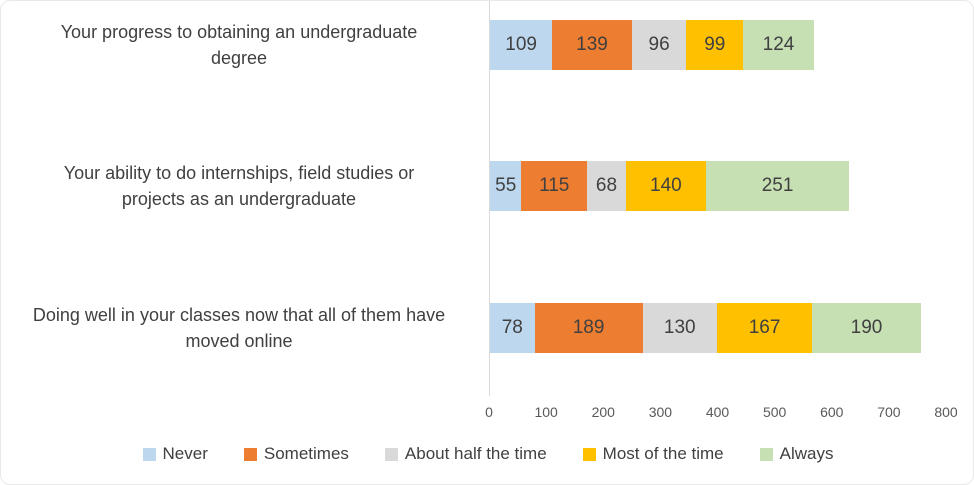  What do you see at coordinates (489, 198) in the screenshot?
I see `y-axis-line` at bounding box center [489, 198].